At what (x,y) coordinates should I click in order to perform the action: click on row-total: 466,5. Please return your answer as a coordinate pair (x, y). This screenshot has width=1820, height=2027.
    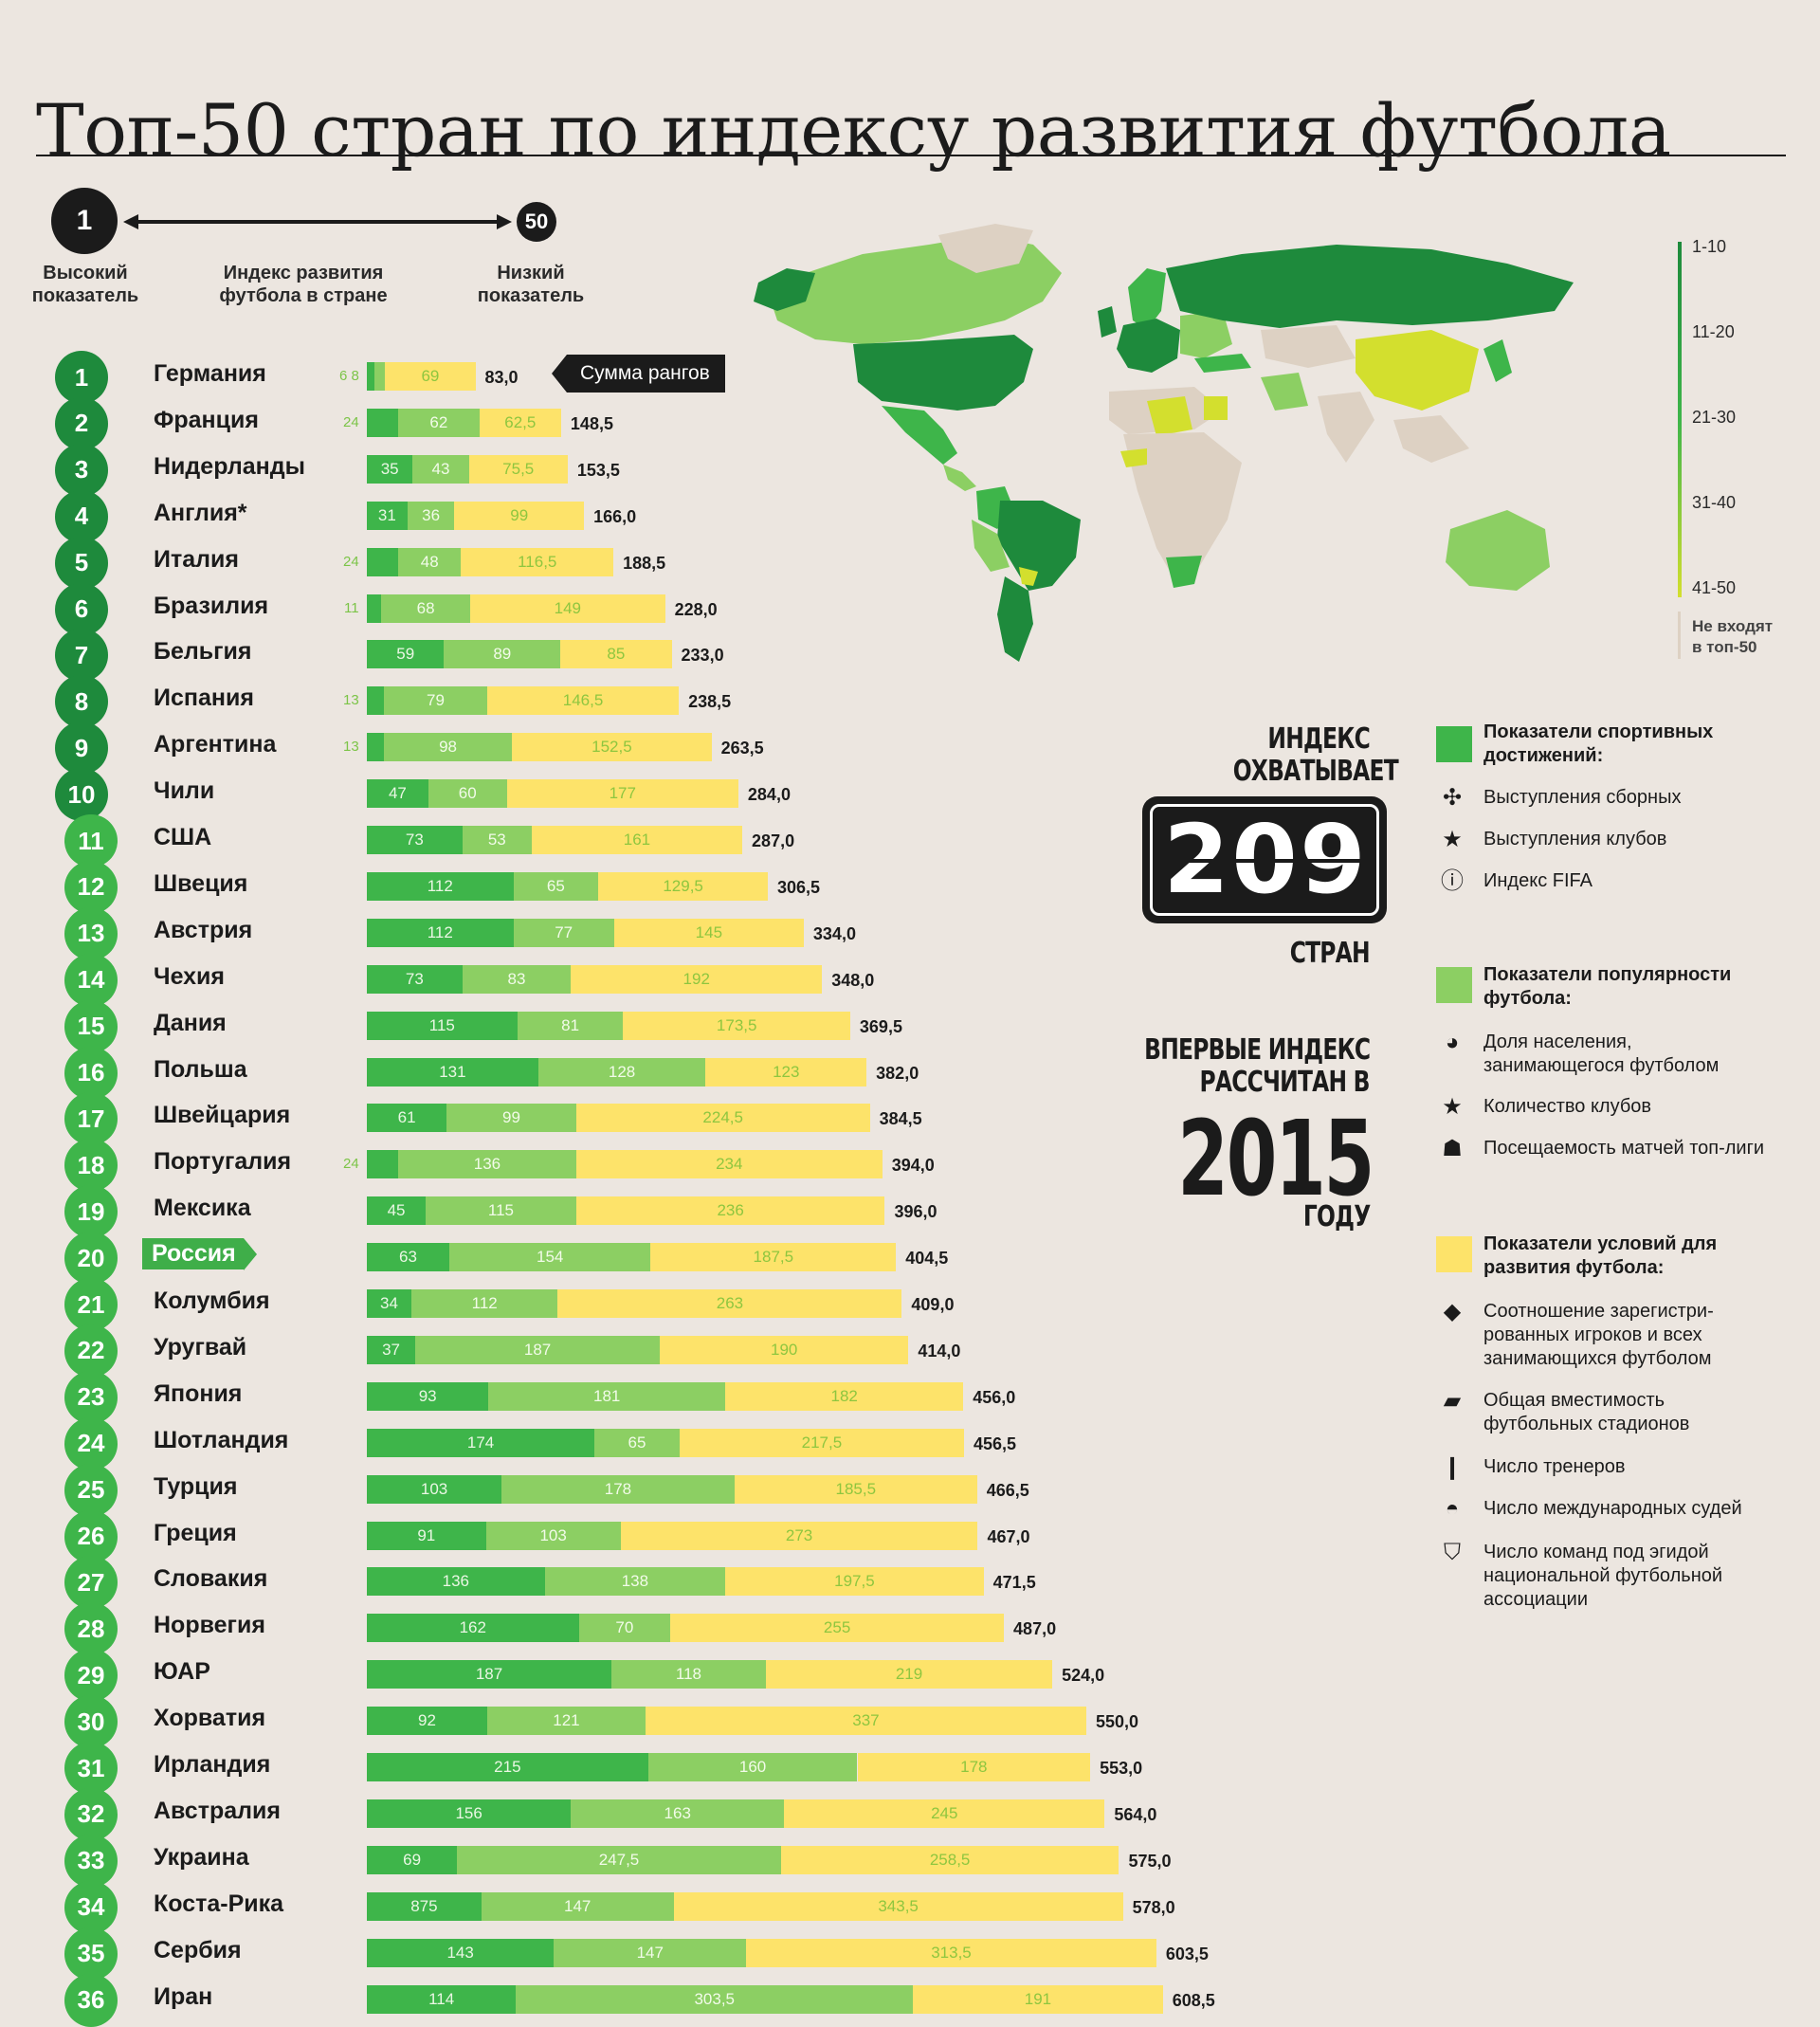
    Looking at the image, I should click on (1007, 1490).